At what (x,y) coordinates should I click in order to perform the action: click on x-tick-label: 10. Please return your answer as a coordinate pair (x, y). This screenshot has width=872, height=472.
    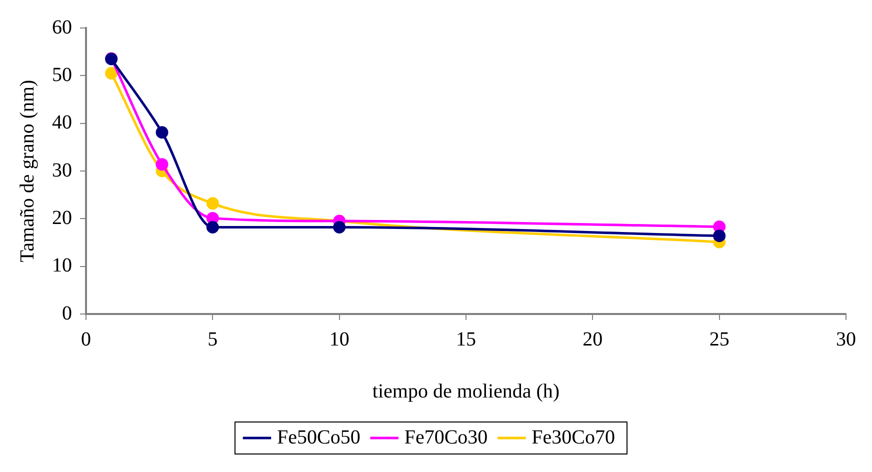
    Looking at the image, I should click on (339, 339).